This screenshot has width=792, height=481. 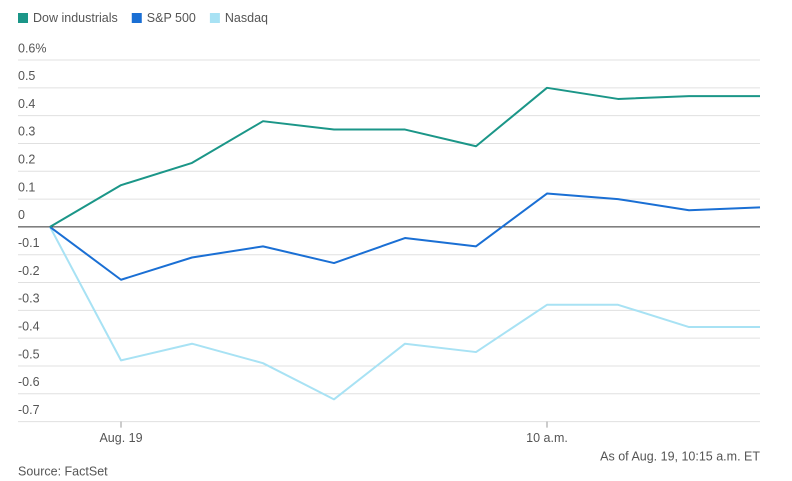 I want to click on y-tick-label: 0.5, so click(x=26, y=76).